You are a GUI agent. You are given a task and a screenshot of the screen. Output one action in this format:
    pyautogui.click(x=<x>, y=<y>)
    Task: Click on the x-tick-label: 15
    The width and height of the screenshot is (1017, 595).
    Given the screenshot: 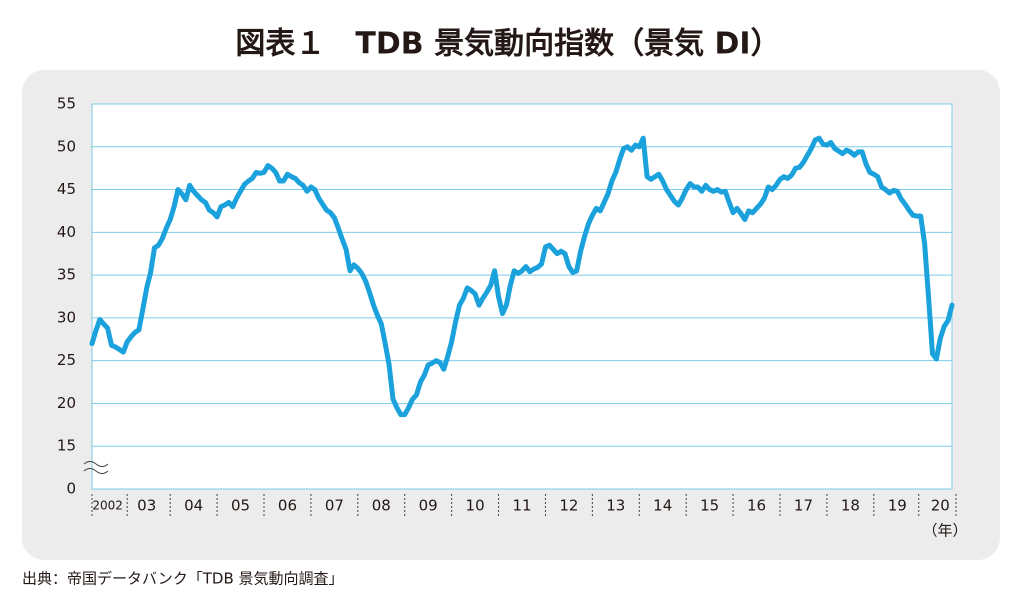 What is the action you would take?
    pyautogui.click(x=709, y=506)
    